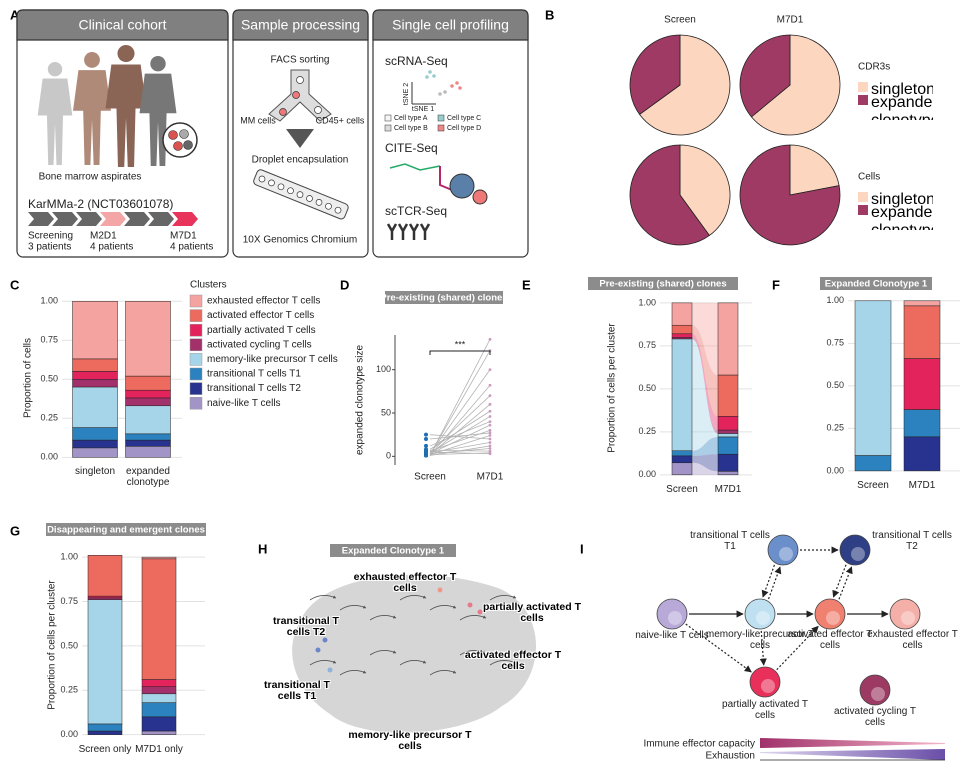  Describe the element at coordinates (869, 177) in the screenshot. I see `legend-title: Cells` at that location.